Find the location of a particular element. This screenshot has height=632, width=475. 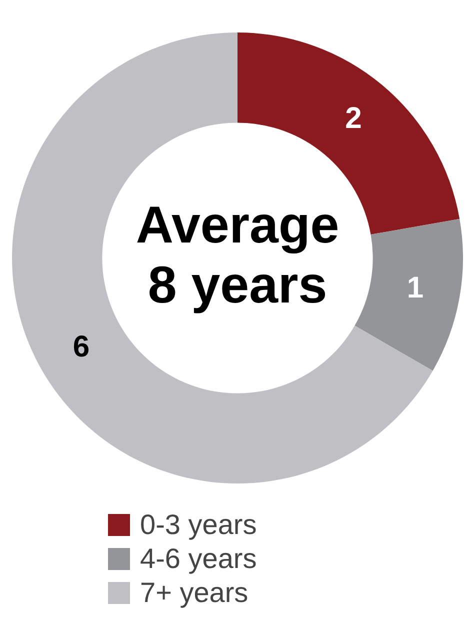

data-label: 1 is located at coordinates (415, 288).